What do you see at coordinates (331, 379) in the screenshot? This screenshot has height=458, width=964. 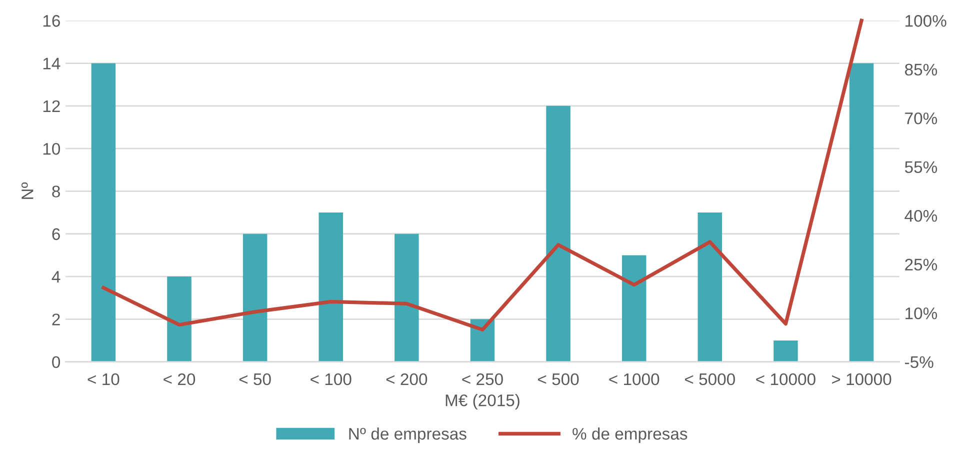 I see `x-tick-label: < 100` at bounding box center [331, 379].